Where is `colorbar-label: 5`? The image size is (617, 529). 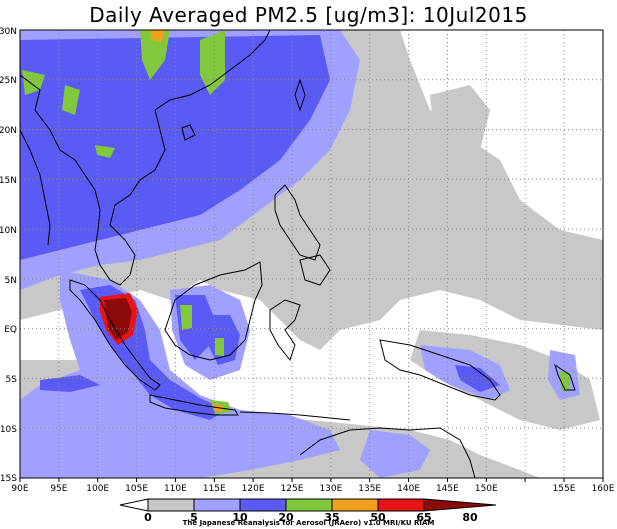
colorbar-label: 5 is located at coordinates (194, 517).